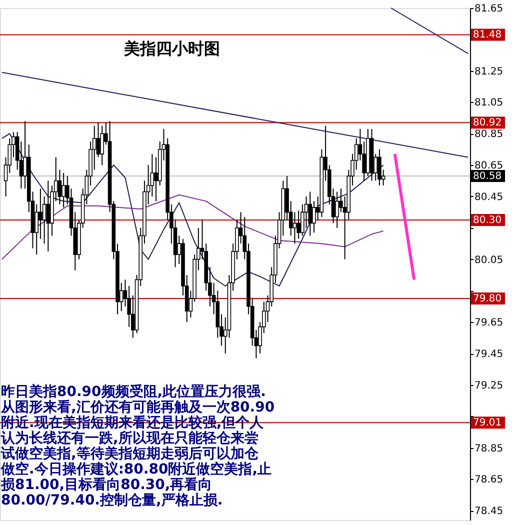  I want to click on text: 美指四小时图, so click(171, 48).